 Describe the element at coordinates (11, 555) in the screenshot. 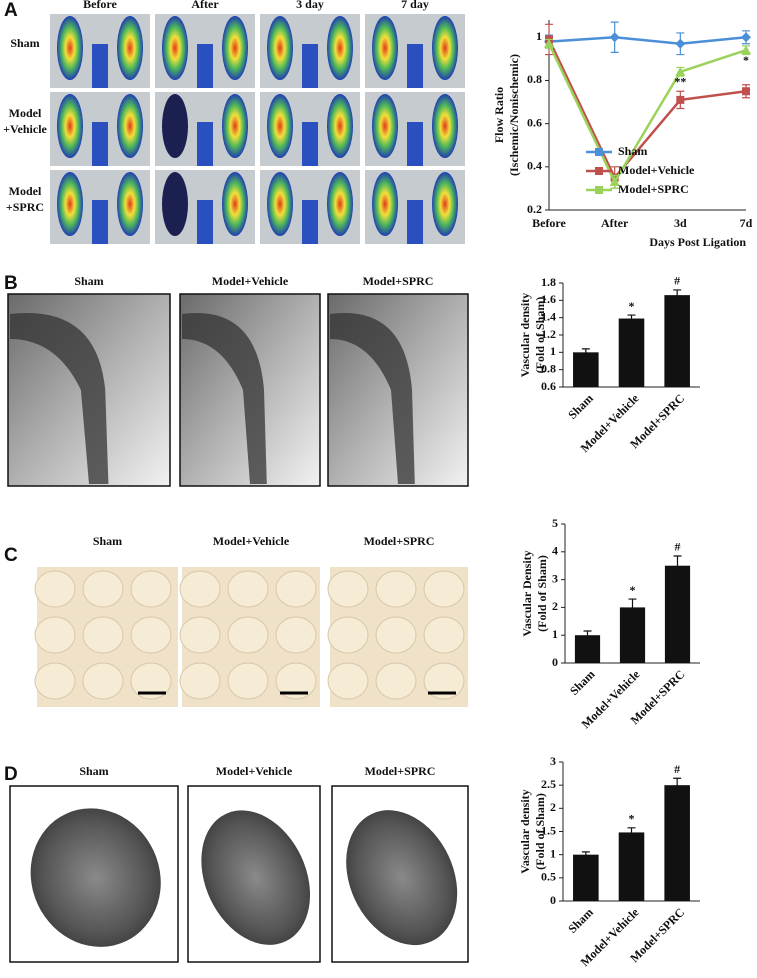

I see `panel-label: C` at that location.